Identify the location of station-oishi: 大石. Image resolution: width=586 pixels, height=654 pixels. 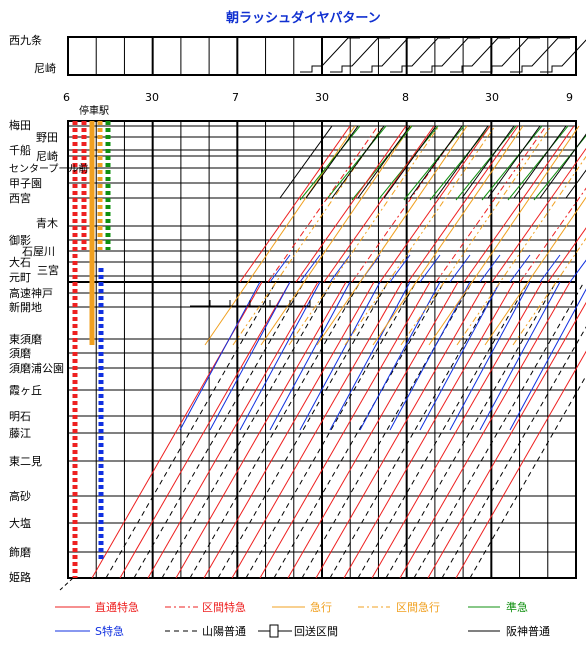
(20, 262).